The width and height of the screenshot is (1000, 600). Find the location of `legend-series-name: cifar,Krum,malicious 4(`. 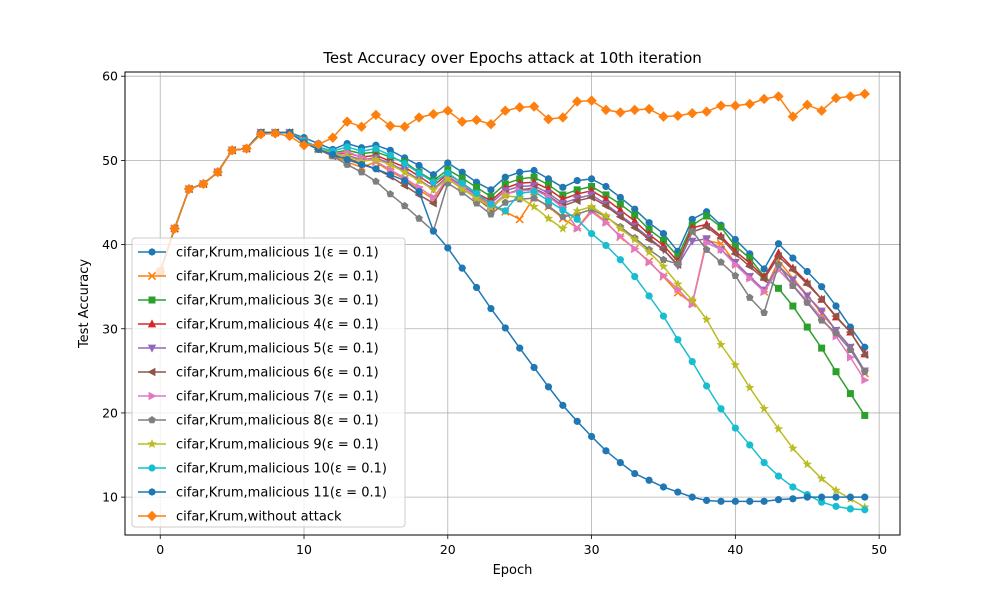

legend-series-name: cifar,Krum,malicious 4( is located at coordinates (251, 325).